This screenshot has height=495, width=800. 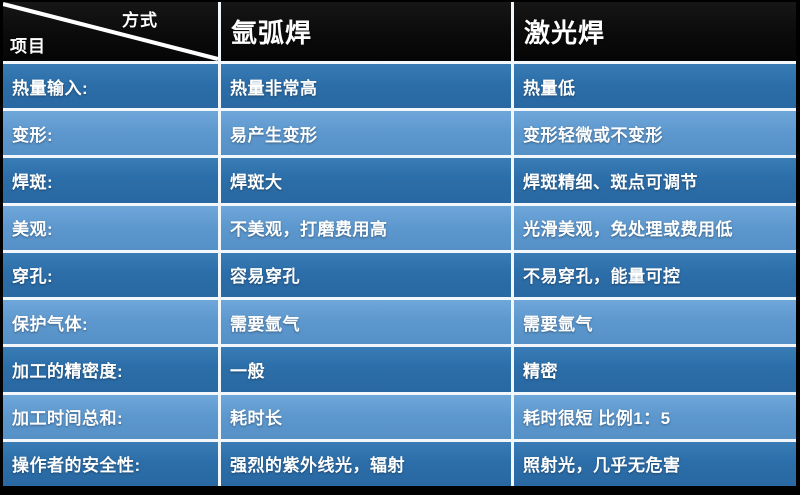 What do you see at coordinates (110, 275) in the screenshot?
I see `row-label-perforation: 穿孔:` at bounding box center [110, 275].